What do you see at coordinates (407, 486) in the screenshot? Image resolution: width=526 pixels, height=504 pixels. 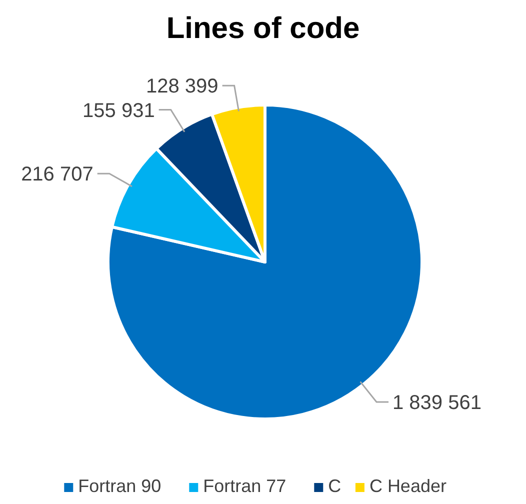 I see `legend-label: C Header` at bounding box center [407, 486].